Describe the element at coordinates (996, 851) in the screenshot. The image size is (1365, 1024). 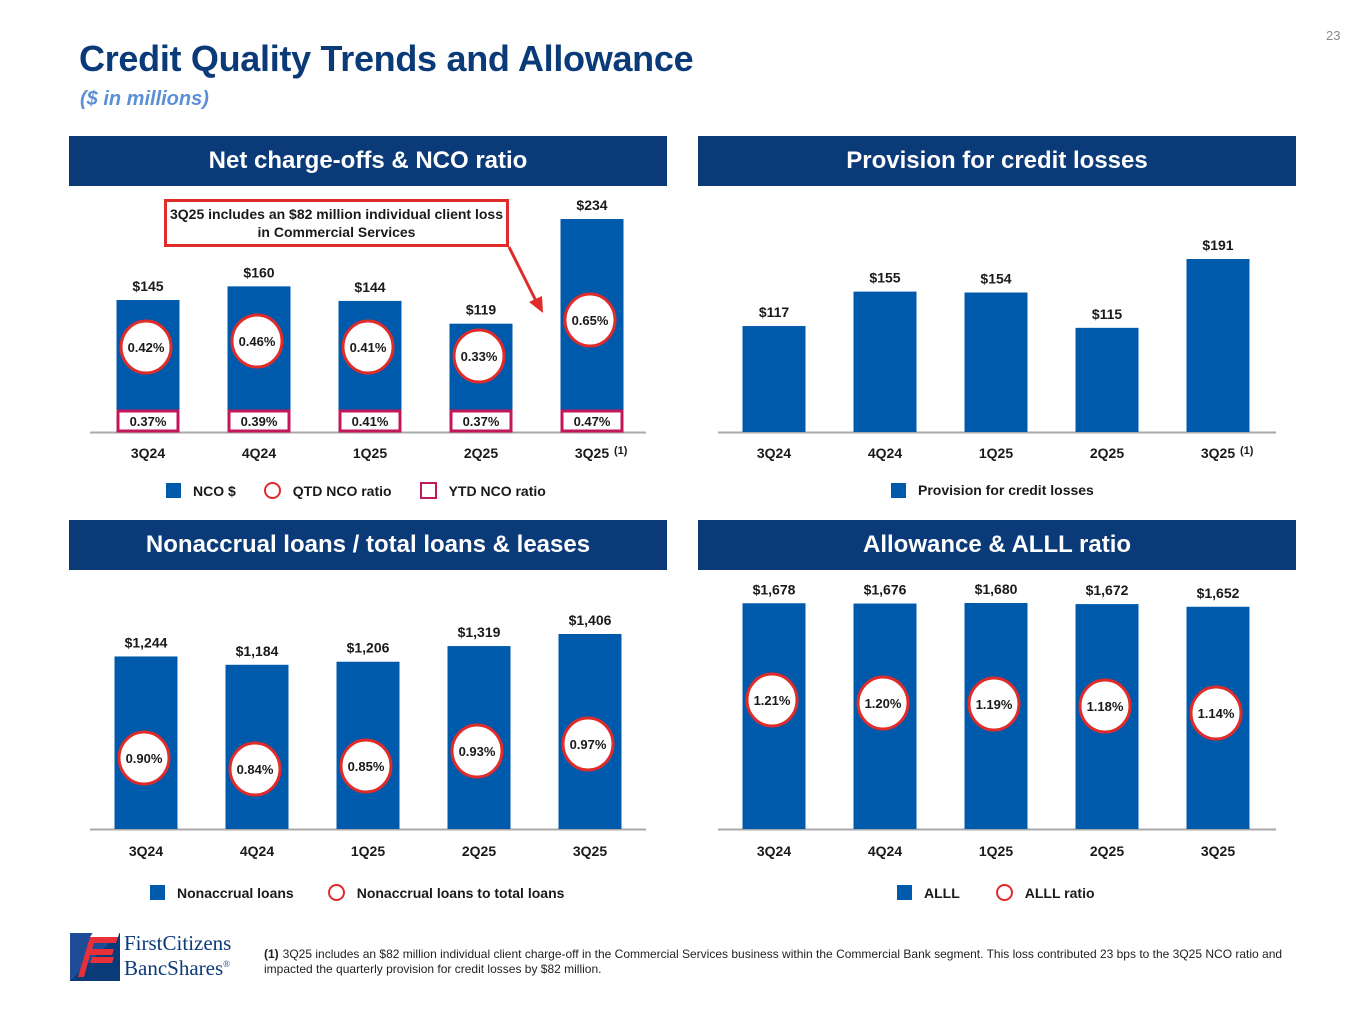
I see `allowance-category-label: 1Q25` at that location.